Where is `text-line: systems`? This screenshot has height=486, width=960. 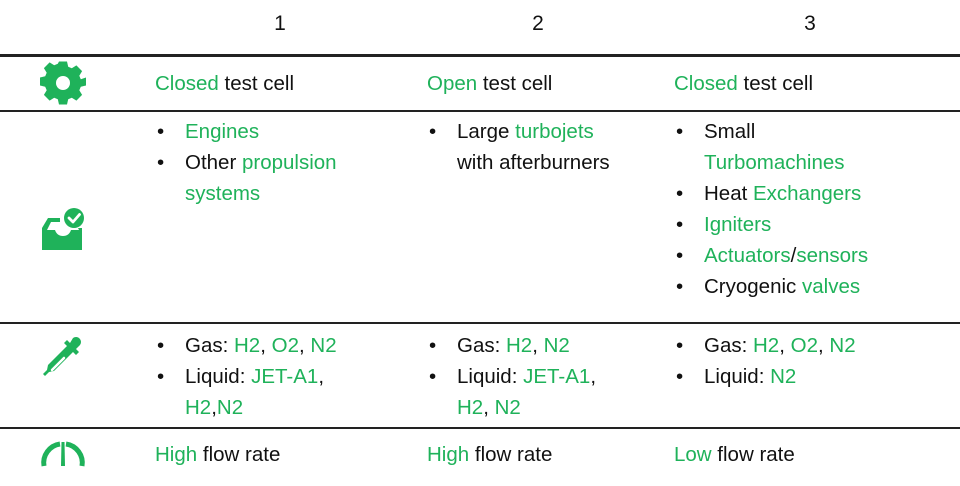
text-line: systems is located at coordinates (261, 193).